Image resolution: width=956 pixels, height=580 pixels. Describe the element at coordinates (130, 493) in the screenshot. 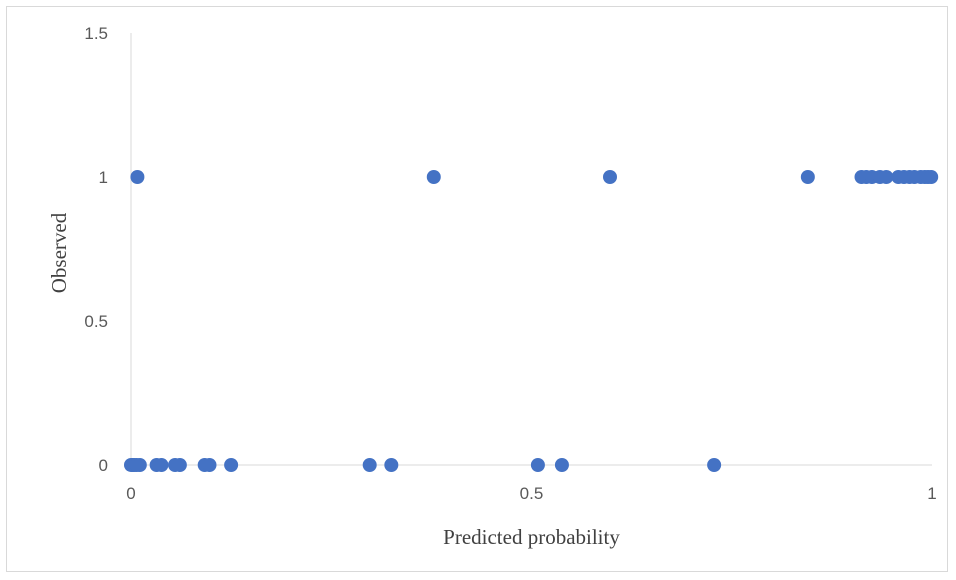

I see `x-tick-label: 0` at that location.